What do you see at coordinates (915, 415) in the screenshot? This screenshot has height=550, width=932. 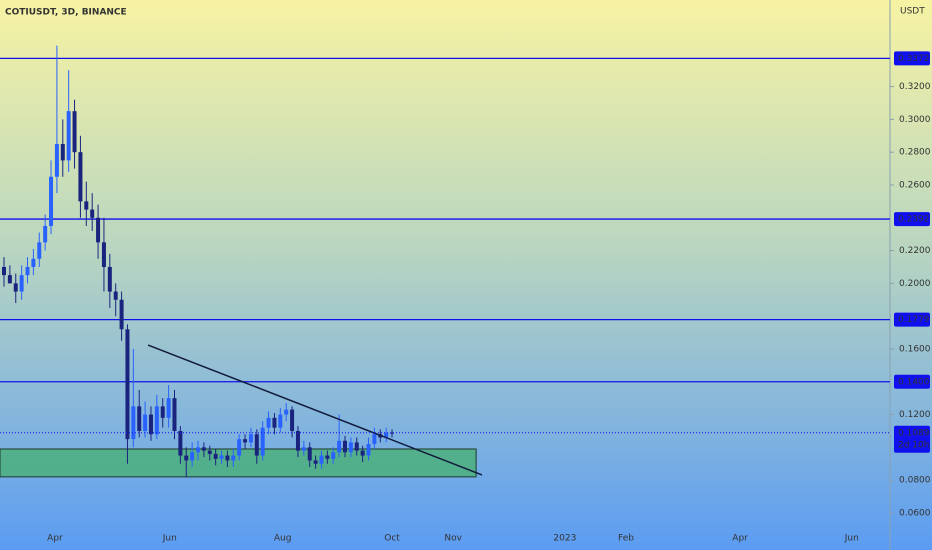 I see `y-tick-label: 0.1200` at bounding box center [915, 415].